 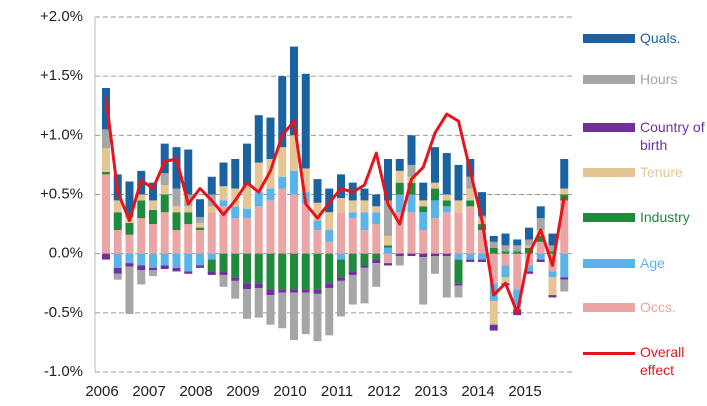 I want to click on y-tick-label: 0.0%, so click(x=66, y=253).